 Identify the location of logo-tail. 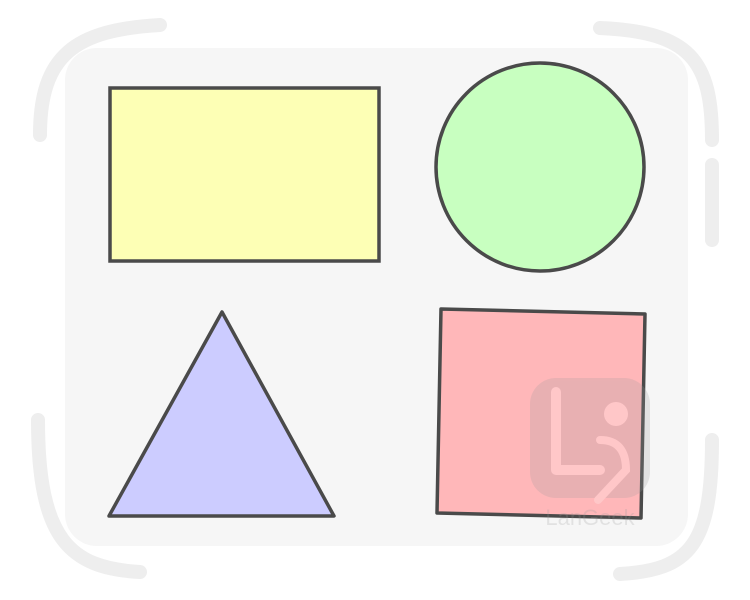
(612, 470).